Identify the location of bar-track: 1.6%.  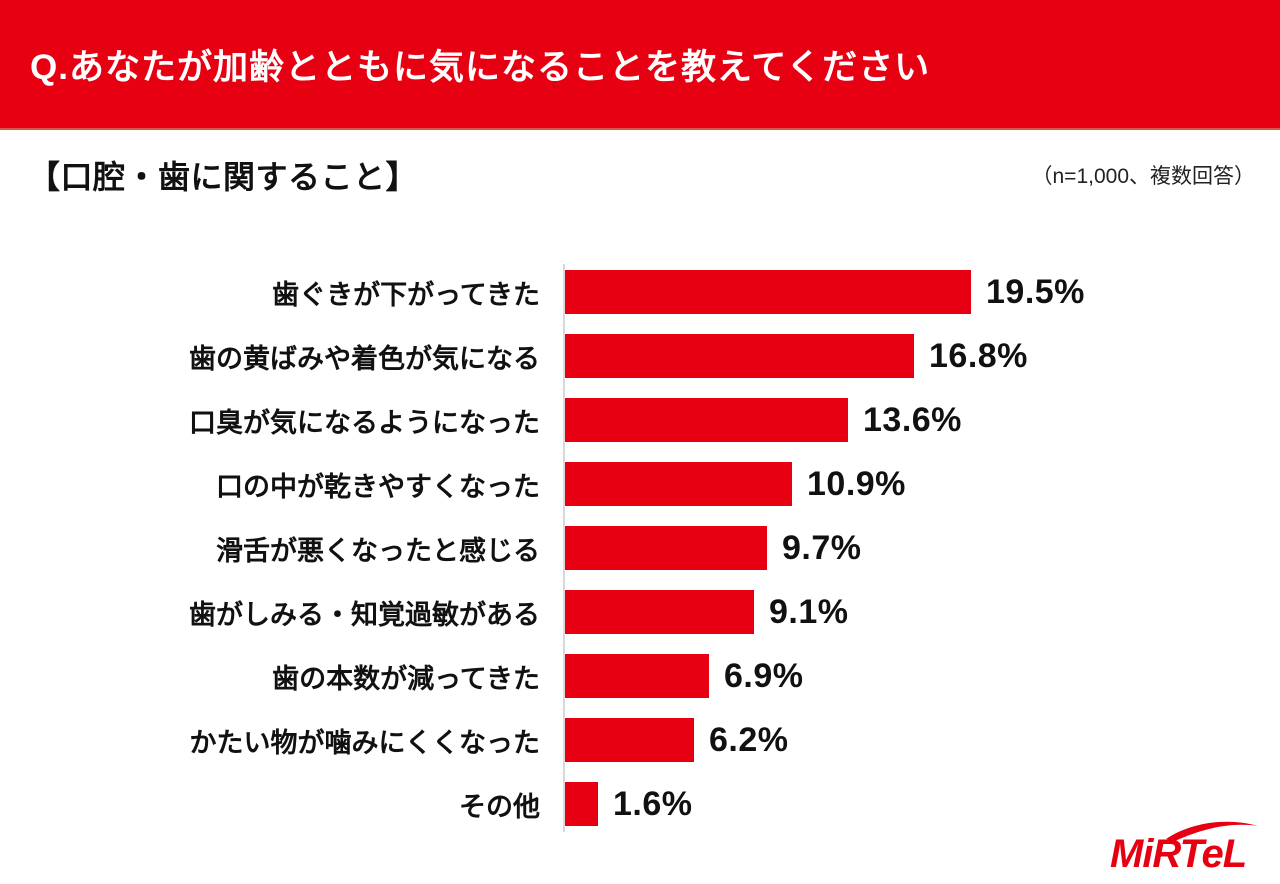
(921, 804).